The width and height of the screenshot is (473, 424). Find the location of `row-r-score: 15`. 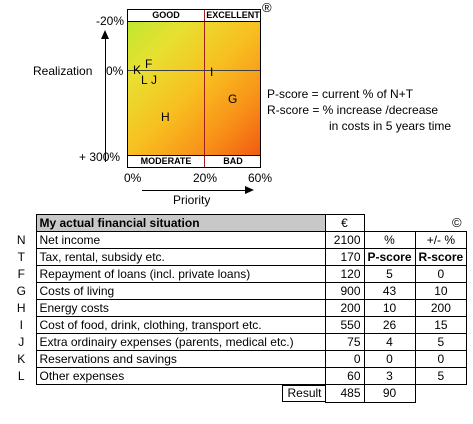

row-r-score: 15 is located at coordinates (441, 325).